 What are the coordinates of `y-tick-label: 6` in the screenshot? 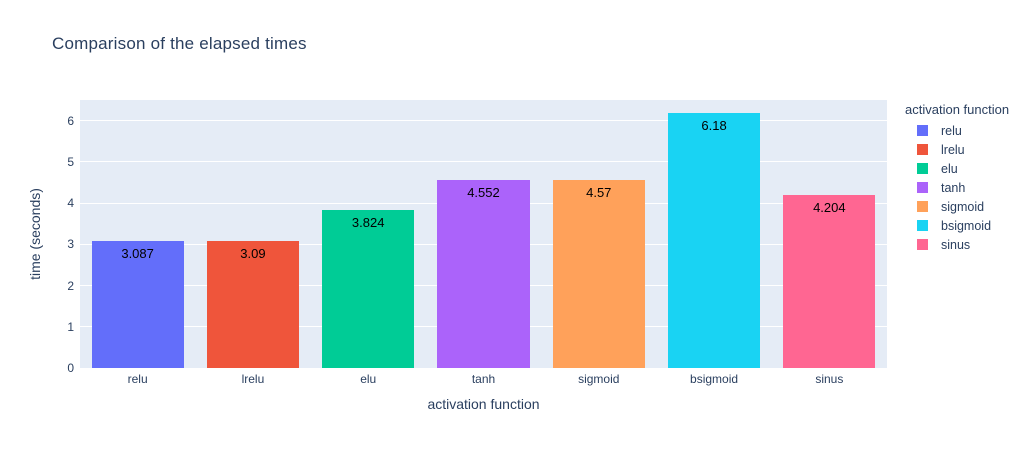 It's located at (70, 120).